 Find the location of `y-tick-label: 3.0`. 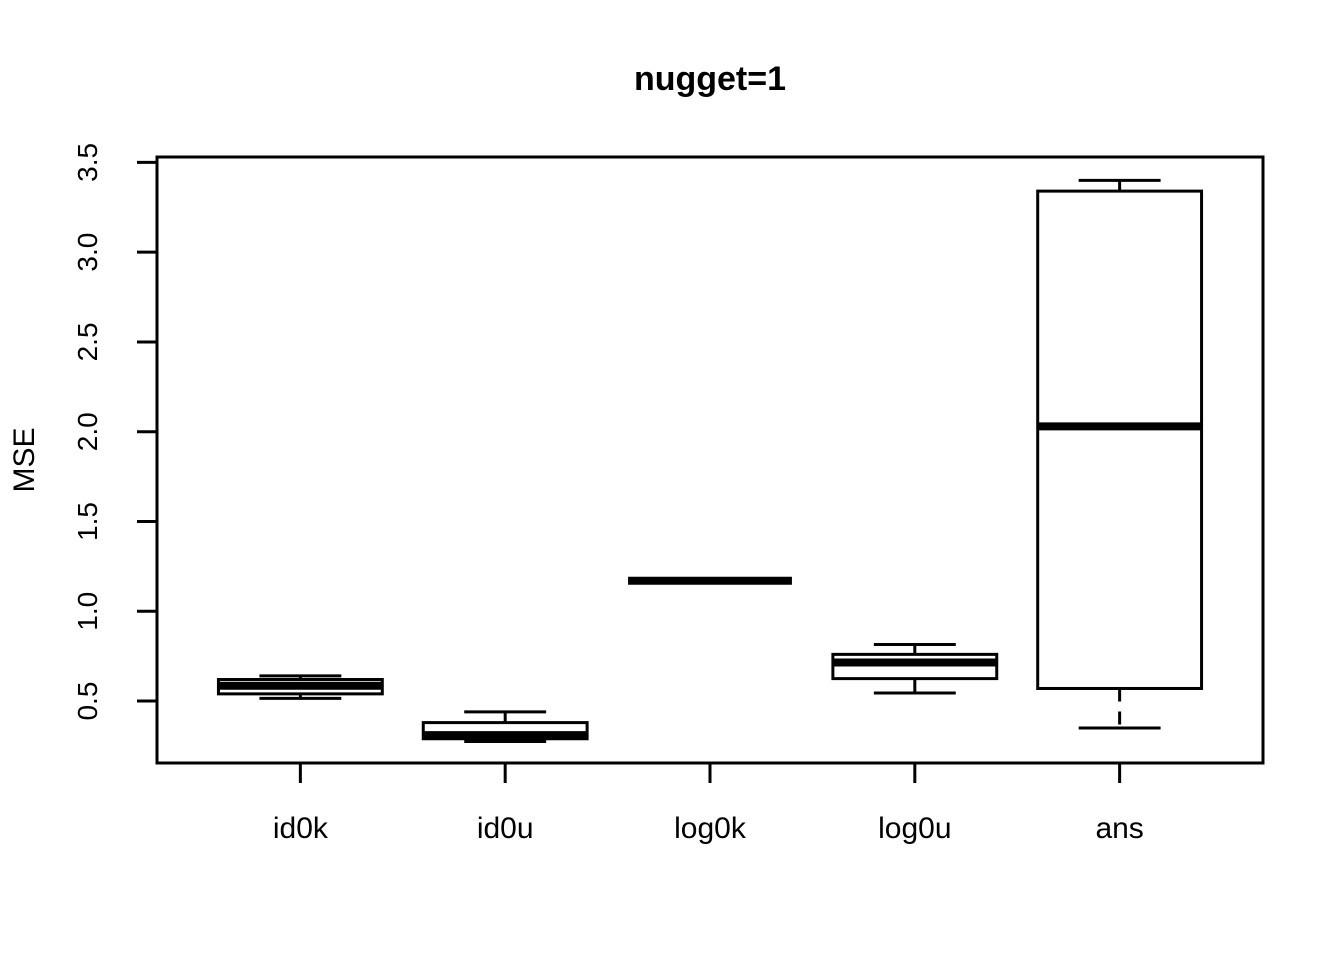

y-tick-label: 3.0 is located at coordinates (87, 252).